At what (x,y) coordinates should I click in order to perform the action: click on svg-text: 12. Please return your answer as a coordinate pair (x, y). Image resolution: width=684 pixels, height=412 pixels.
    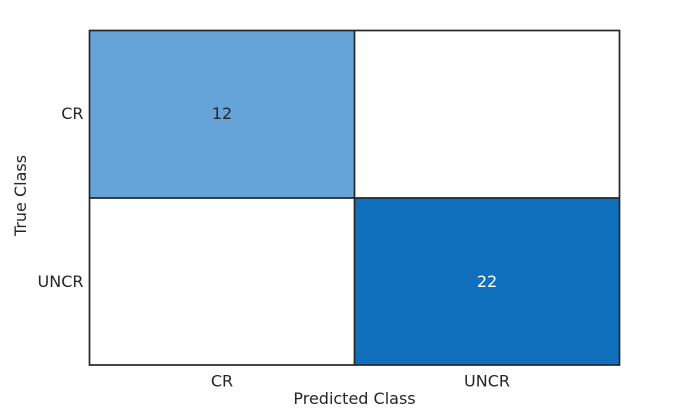
    Looking at the image, I should click on (222, 113).